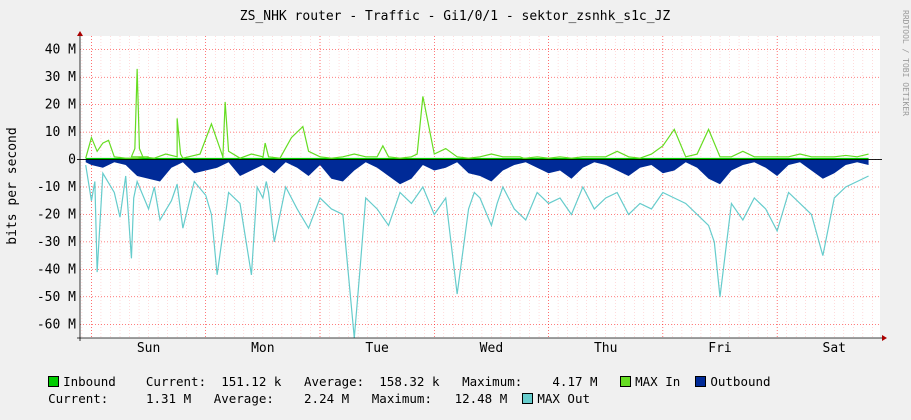  What do you see at coordinates (89, 381) in the screenshot?
I see `legend-inbound-label: Inbound` at bounding box center [89, 381].